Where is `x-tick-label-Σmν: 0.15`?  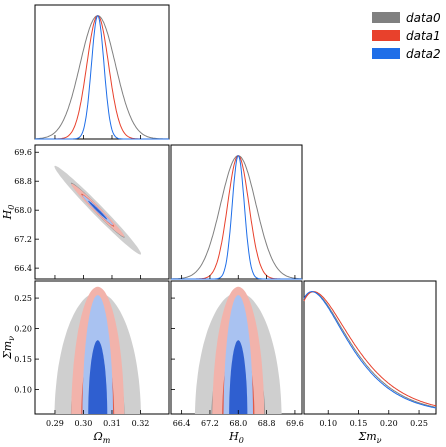
x-tick-label-Σmν: 0.15 is located at coordinates (359, 423).